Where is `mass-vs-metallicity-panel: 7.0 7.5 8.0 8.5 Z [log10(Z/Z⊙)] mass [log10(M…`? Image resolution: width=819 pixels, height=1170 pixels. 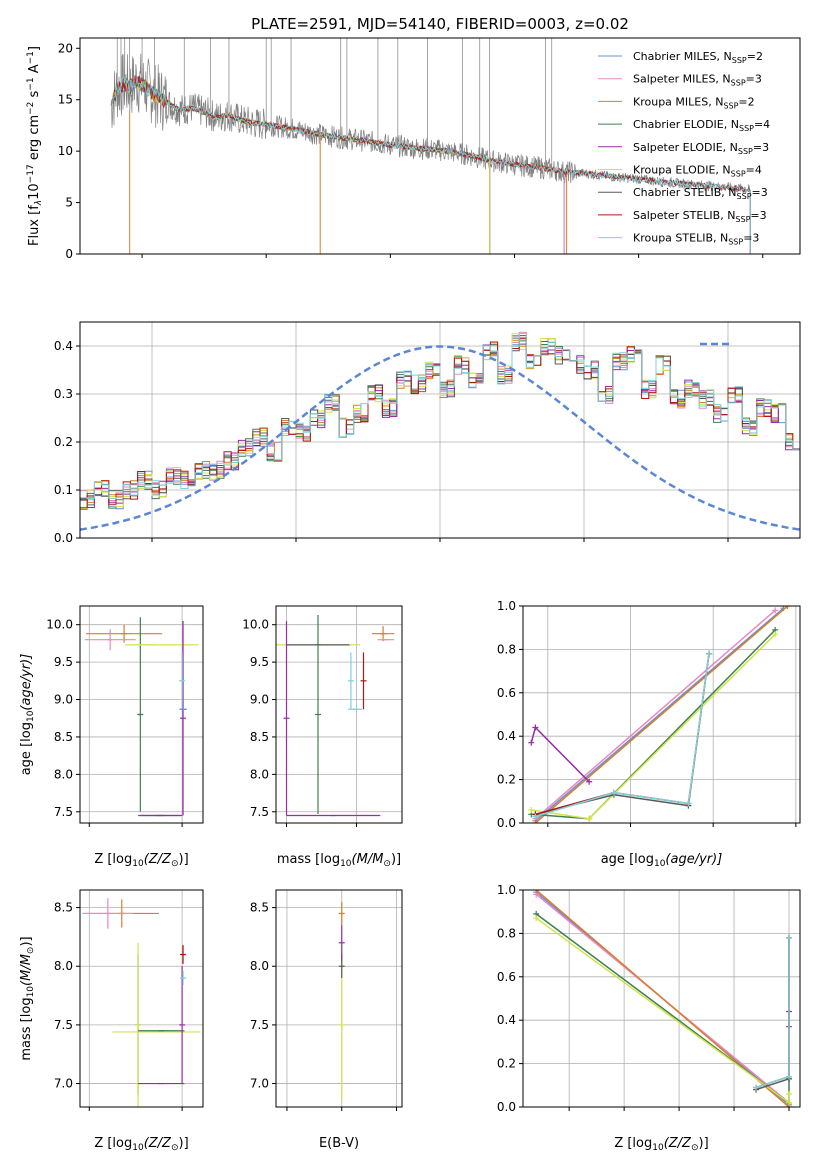
mass-vs-metallicity-panel: 7.0 7.5 8.0 8.5 Z [log10(Z/Z⊙)] mass [log10(M… is located at coordinates (111, 1021).